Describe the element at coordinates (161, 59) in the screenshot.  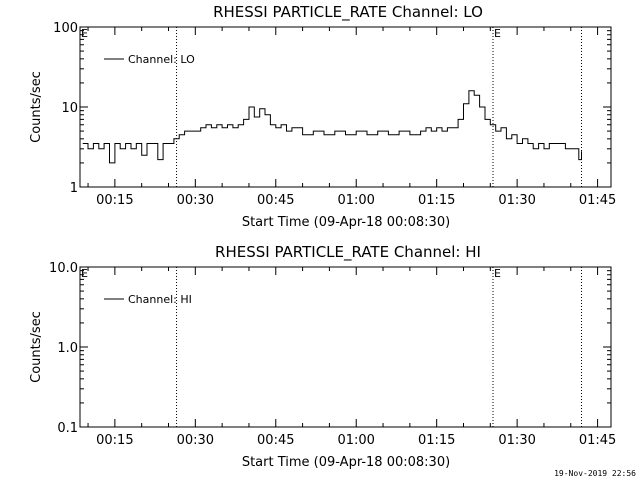
I see `legend-lo-label: Channel: LO` at that location.